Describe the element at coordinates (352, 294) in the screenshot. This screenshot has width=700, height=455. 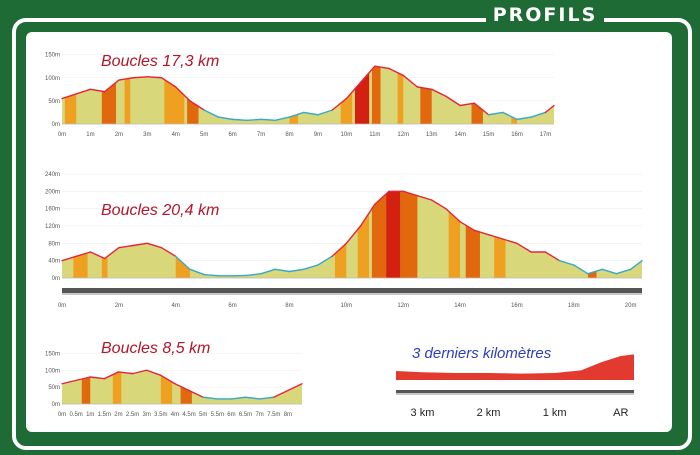
I see `distance-bar-shadow` at that location.